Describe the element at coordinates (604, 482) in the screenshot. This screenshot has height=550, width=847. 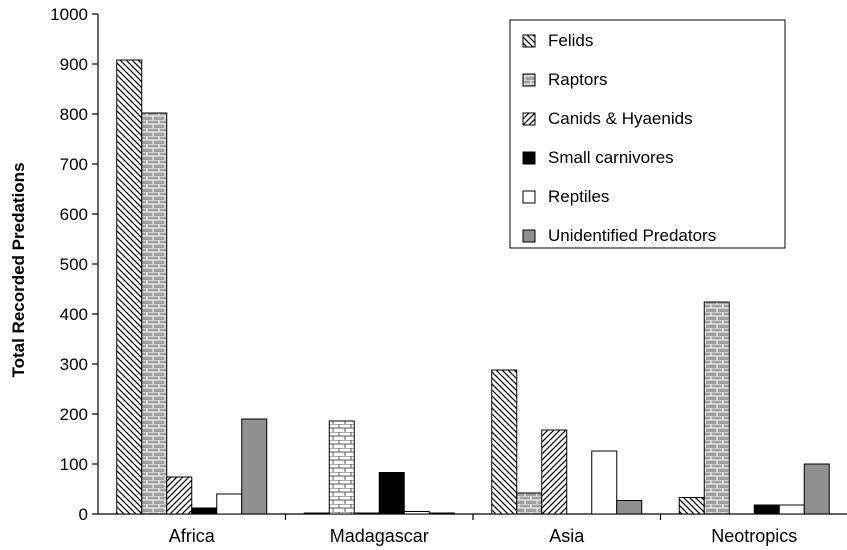
I see `bar-reptiles-asia` at that location.